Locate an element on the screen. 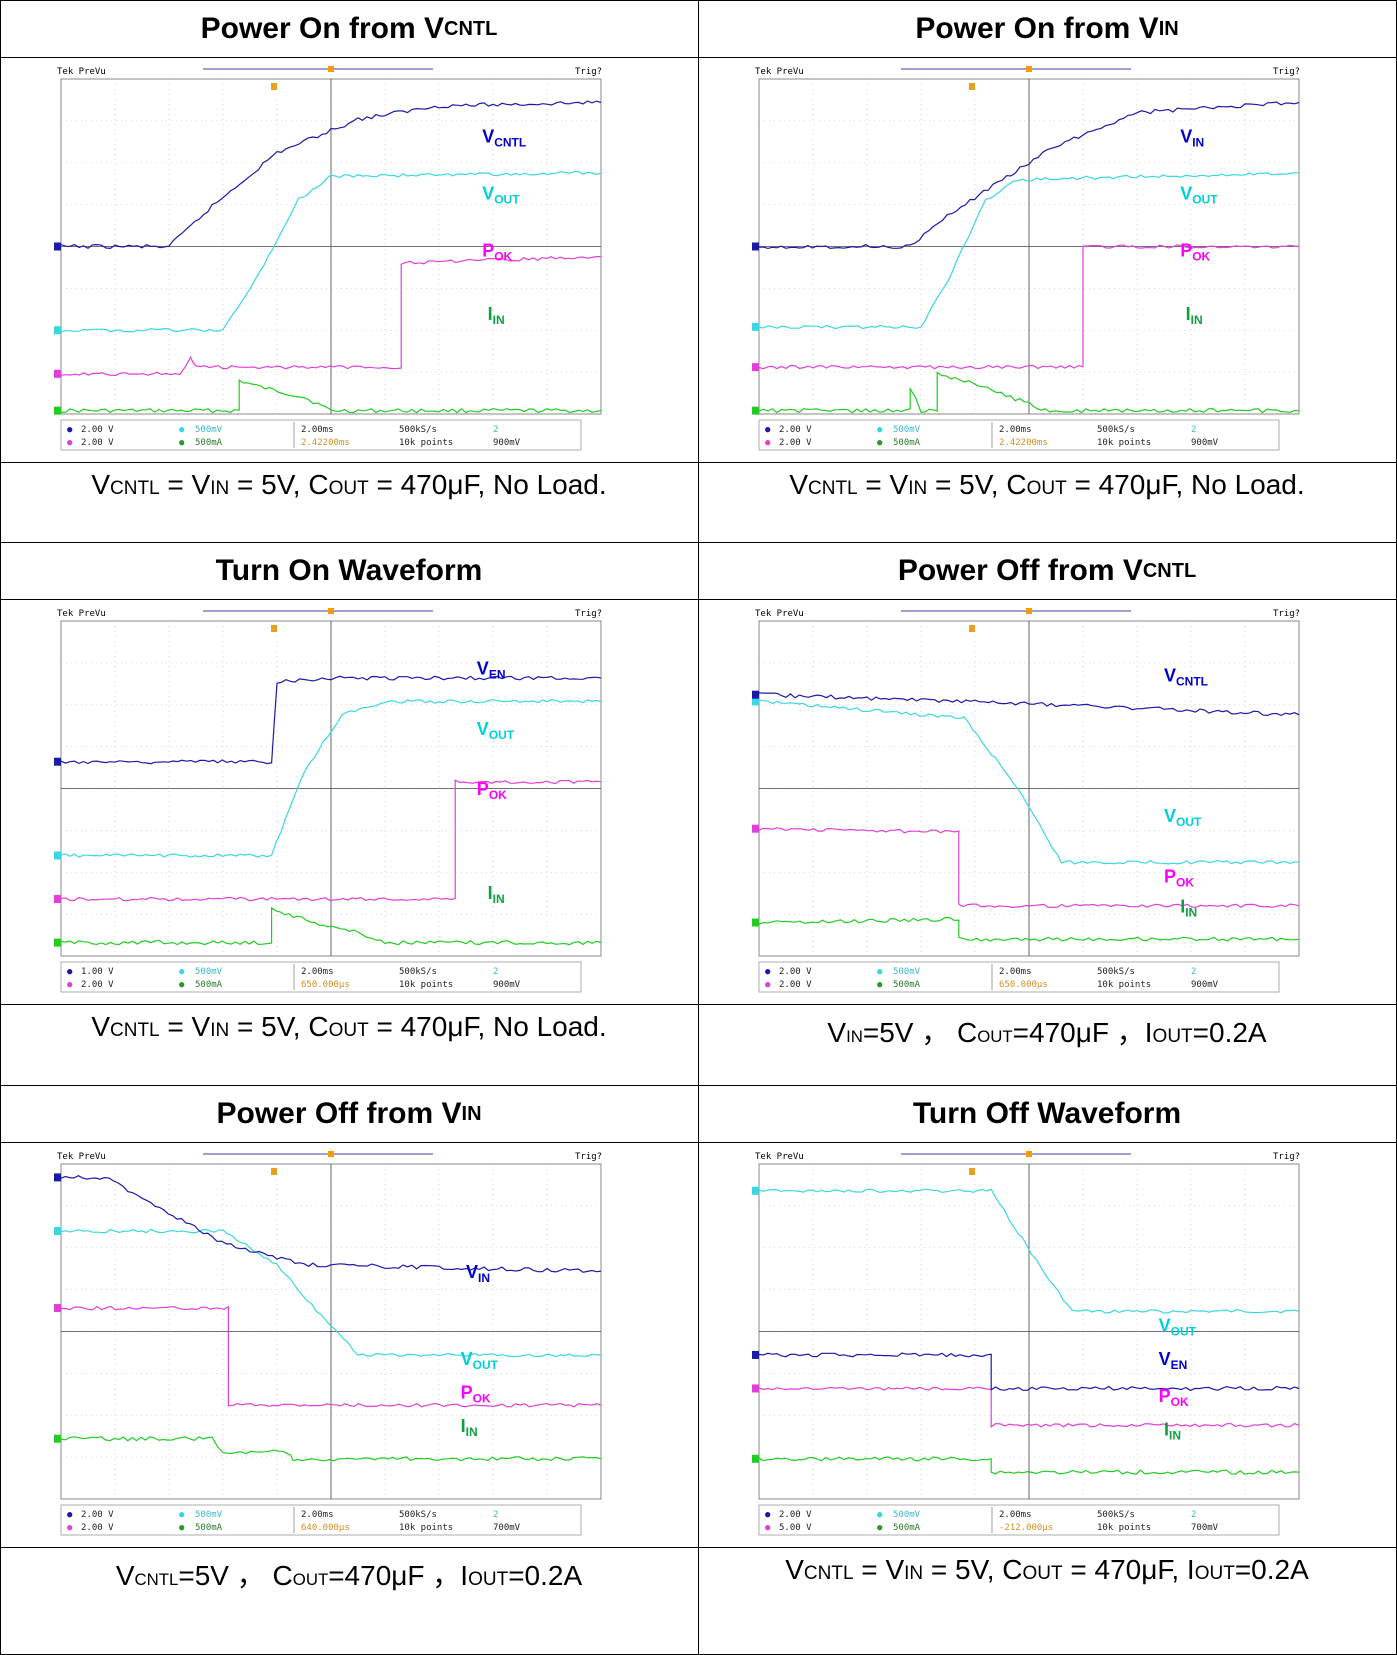  signal-label-letter: V is located at coordinates (472, 1272).